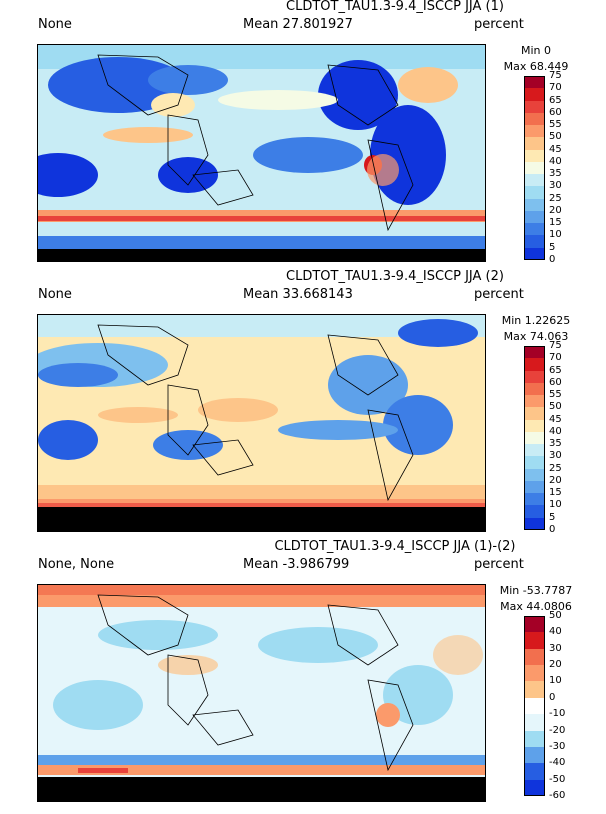 The width and height of the screenshot is (606, 814). Describe the element at coordinates (555, 407) in the screenshot. I see `colorbar-tick-label: 50` at that location.